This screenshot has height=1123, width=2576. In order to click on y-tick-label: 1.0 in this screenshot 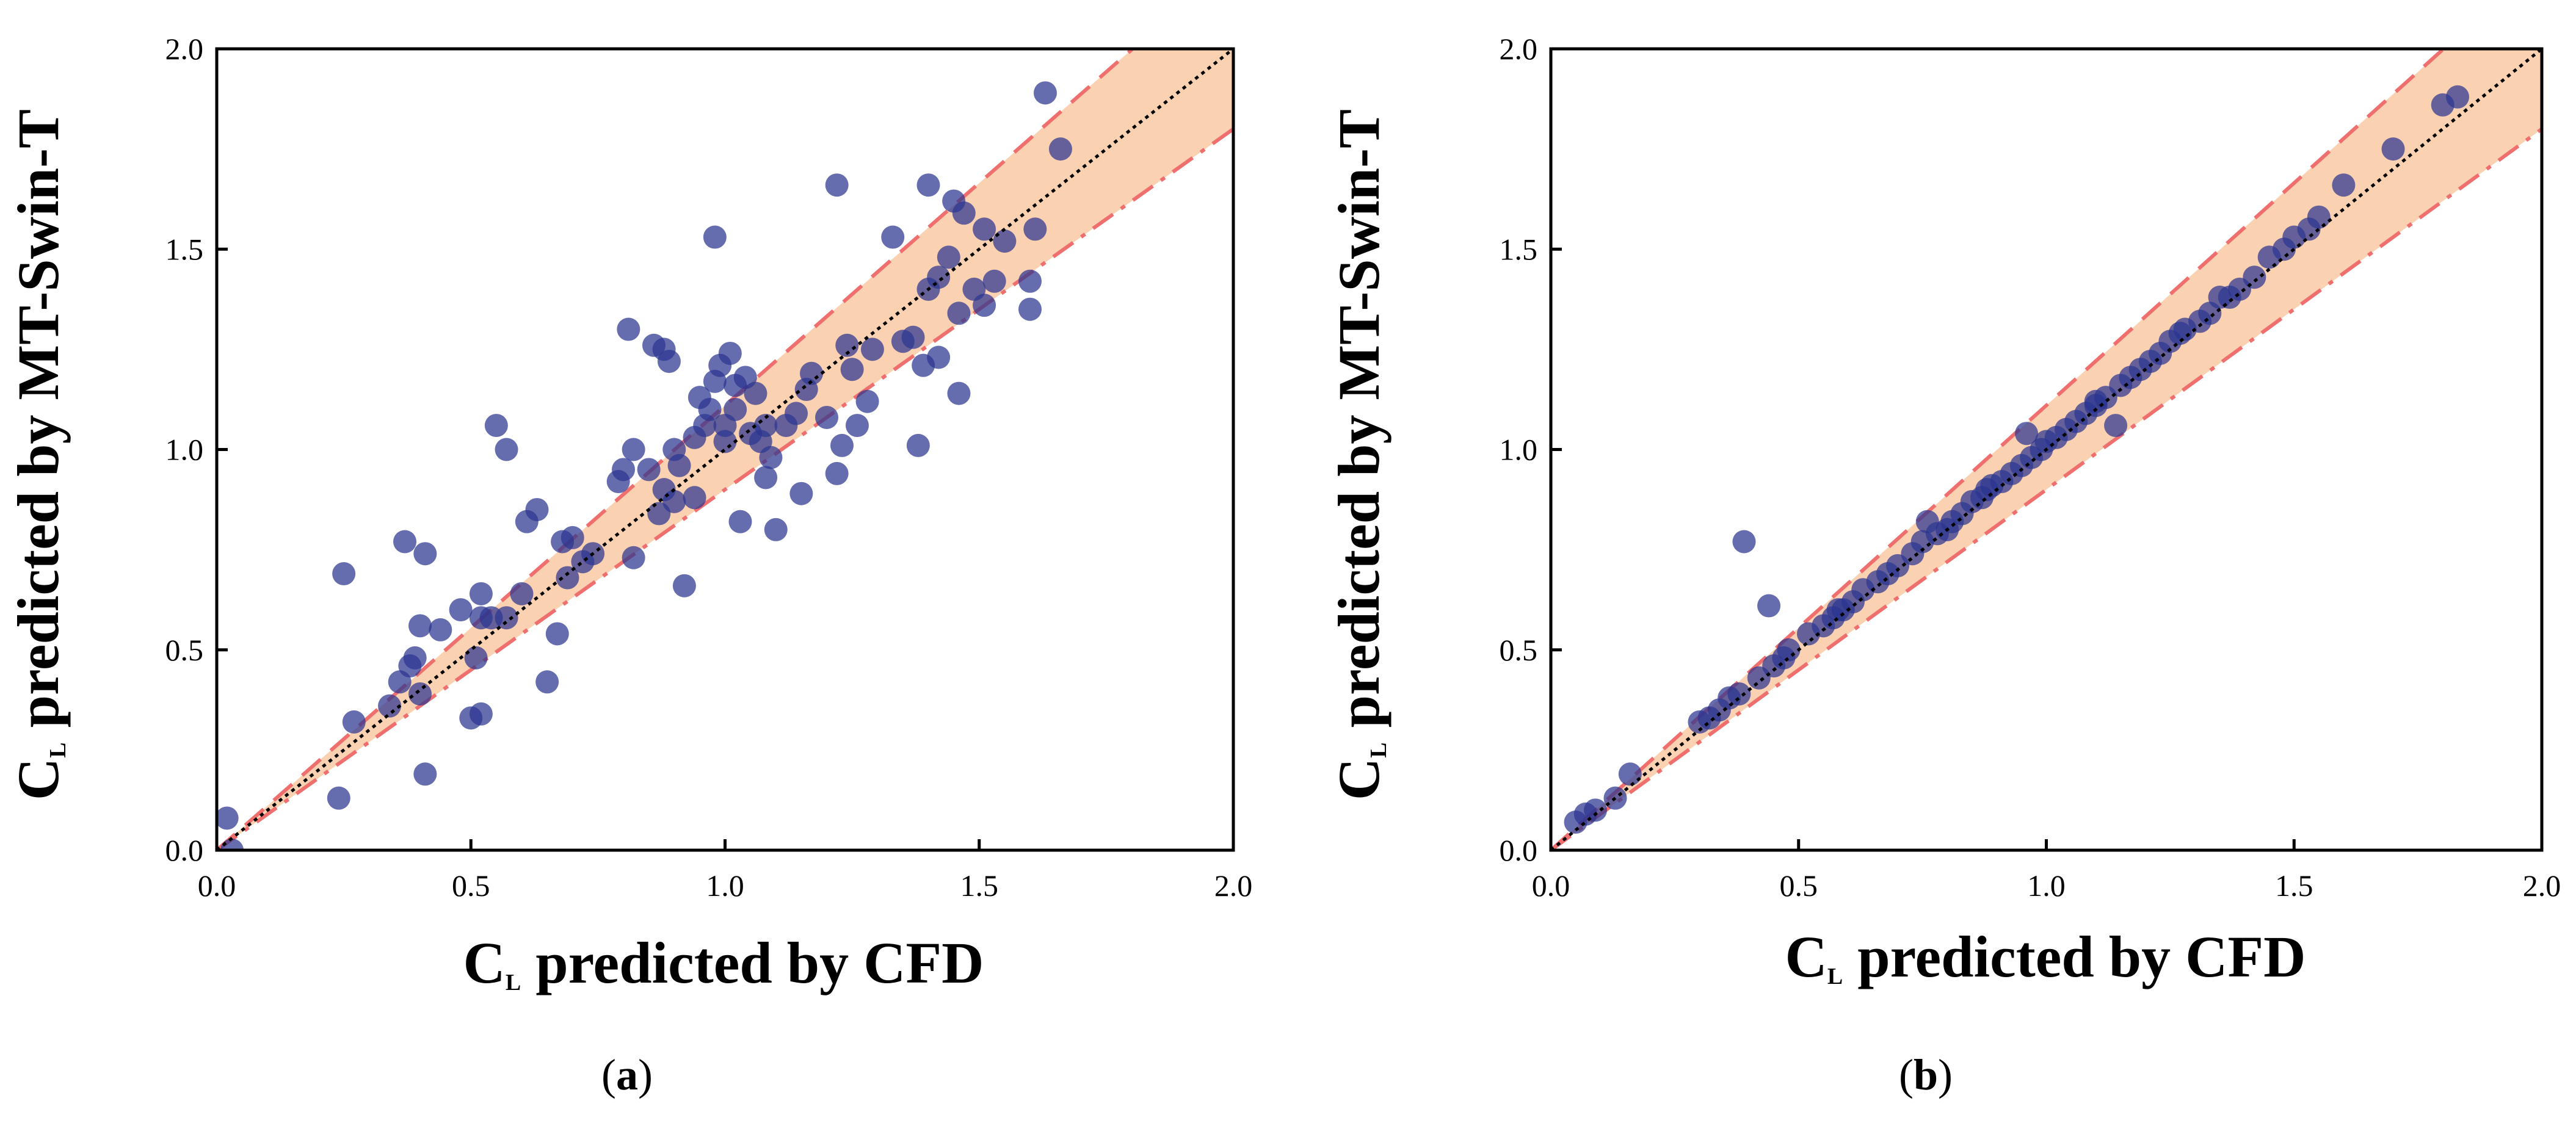, I will do `click(1519, 450)`.